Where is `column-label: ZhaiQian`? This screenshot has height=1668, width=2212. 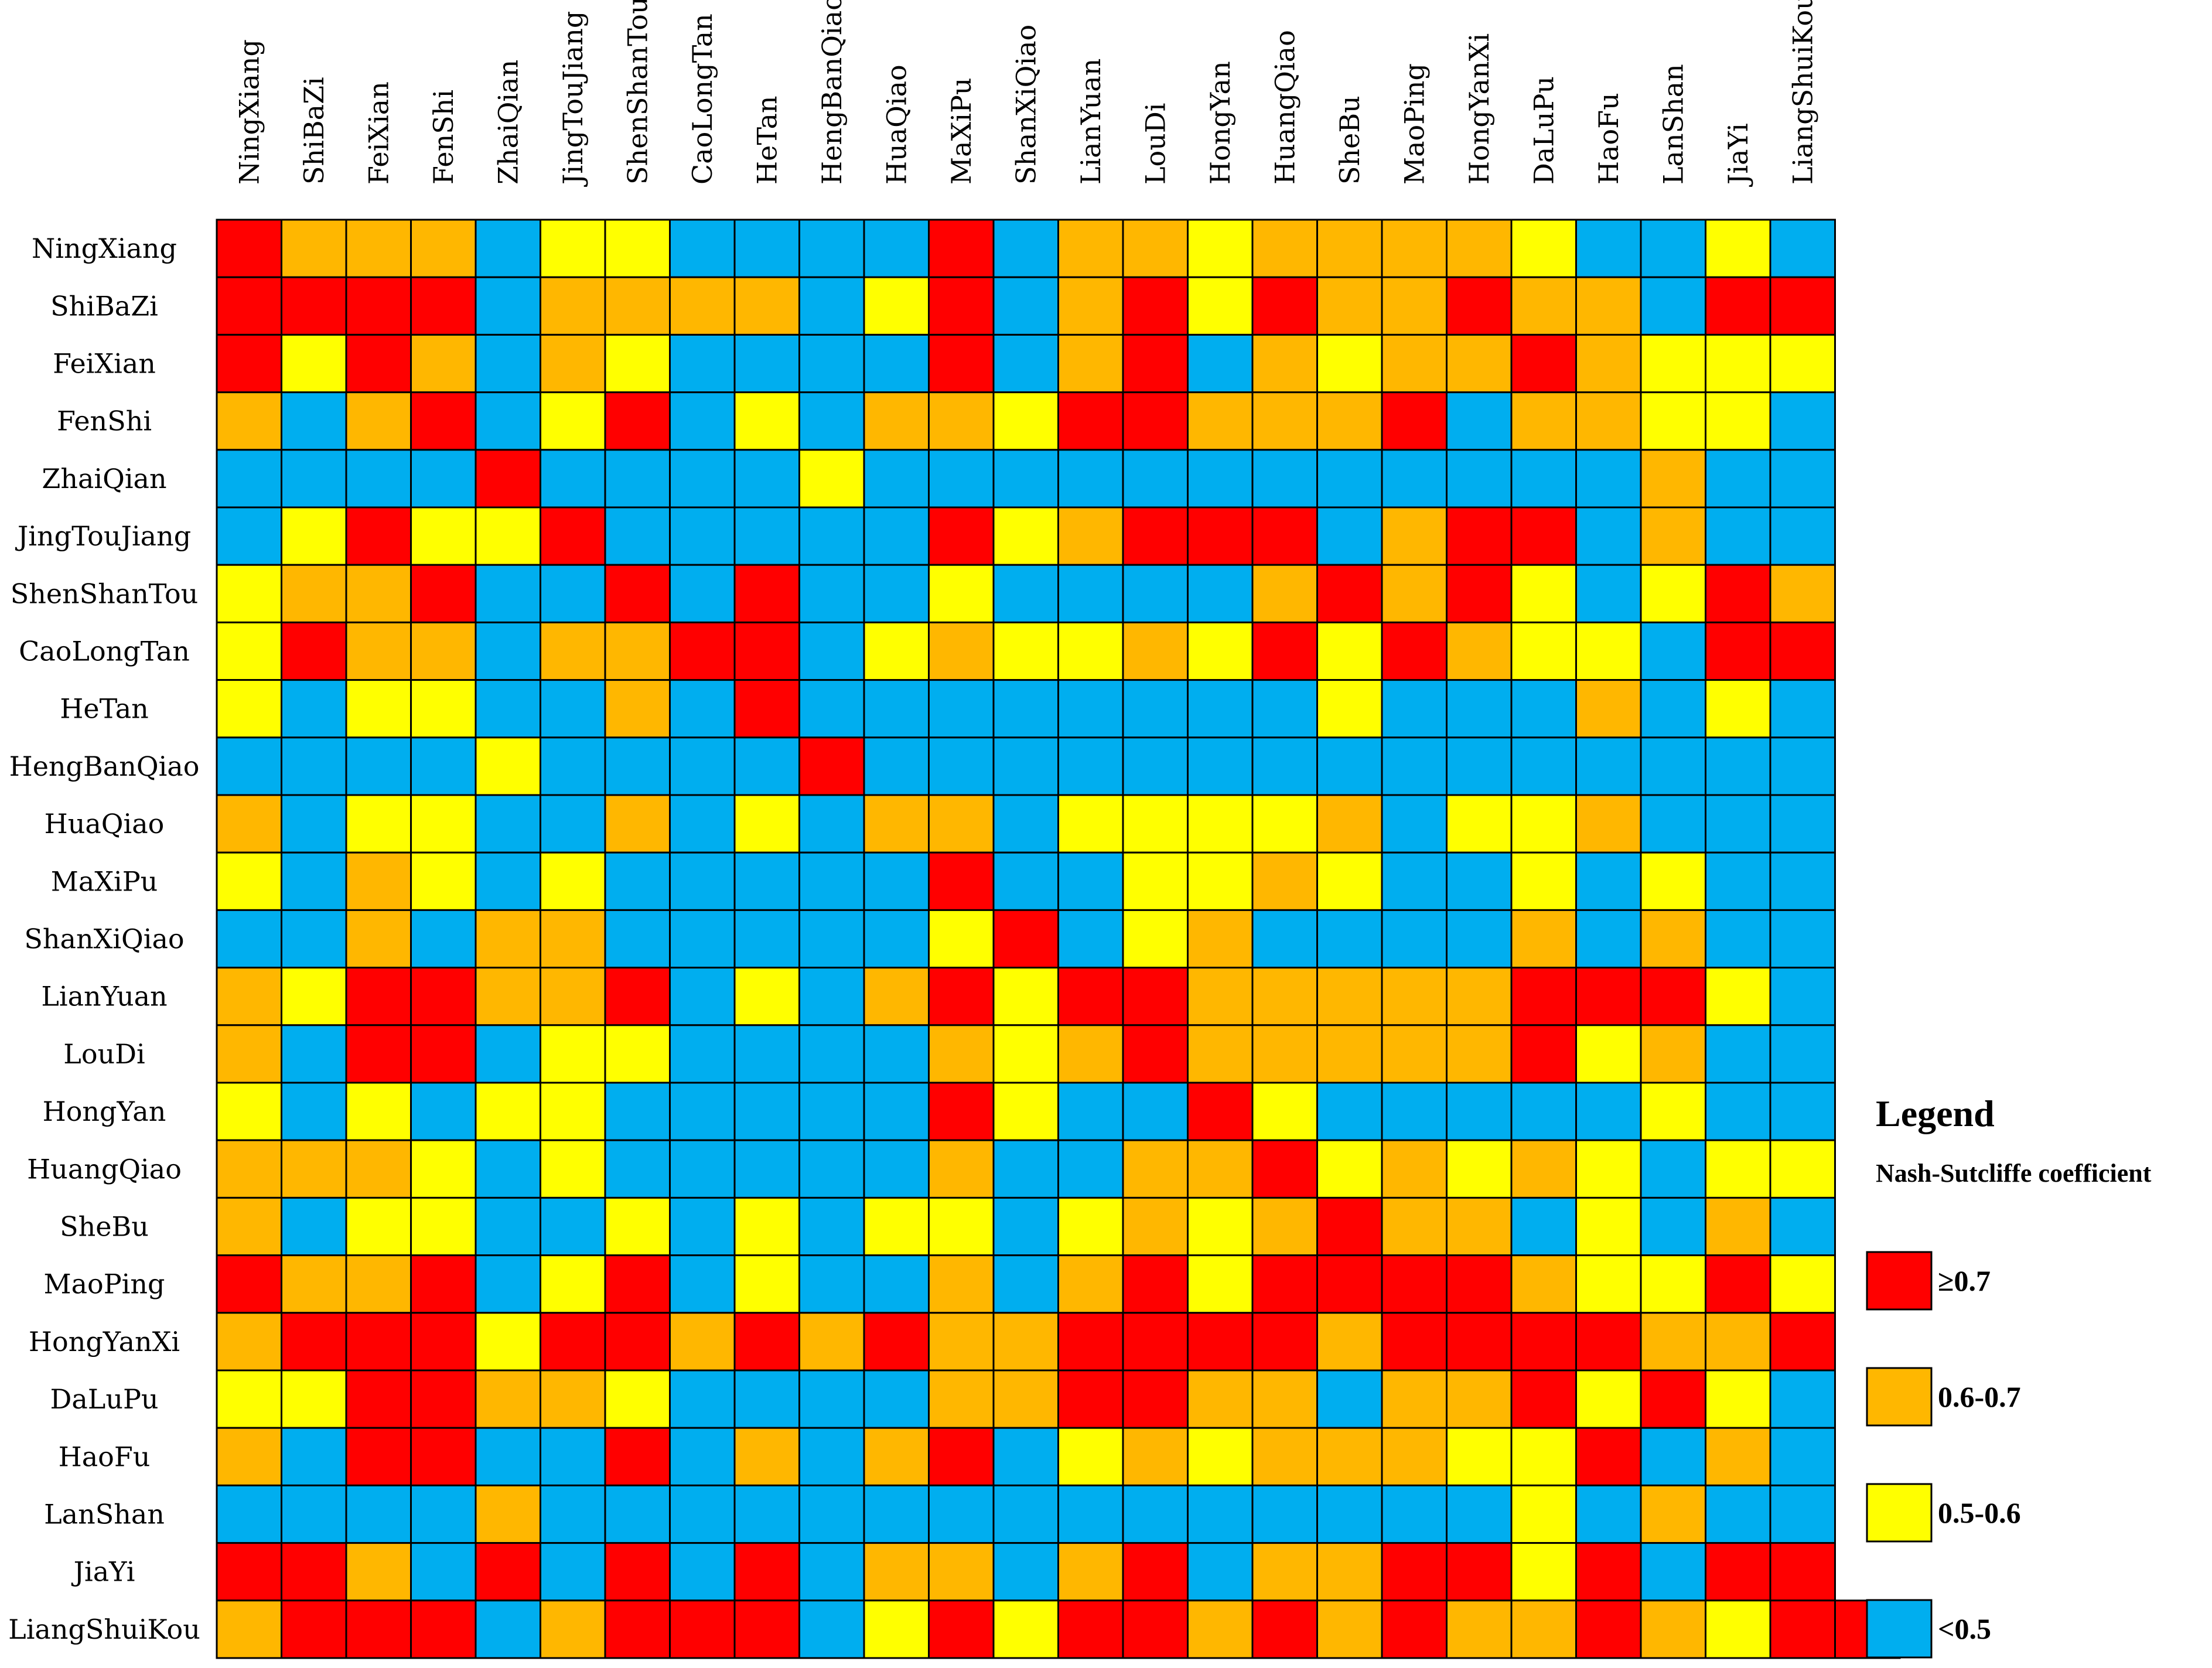 column-label: ZhaiQian is located at coordinates (508, 122).